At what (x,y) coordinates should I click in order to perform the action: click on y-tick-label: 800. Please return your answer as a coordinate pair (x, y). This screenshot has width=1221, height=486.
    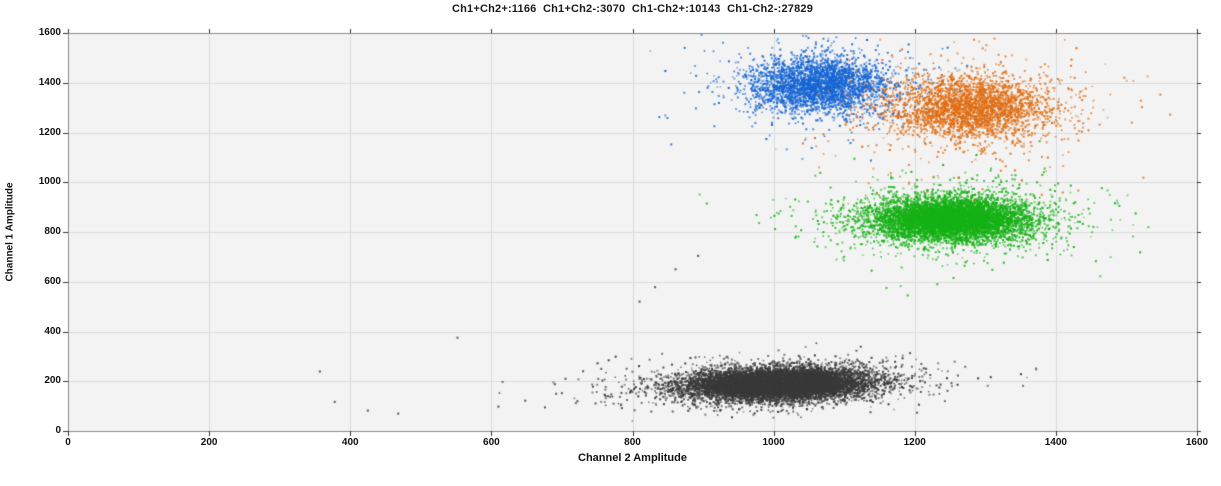
    Looking at the image, I should click on (52, 231).